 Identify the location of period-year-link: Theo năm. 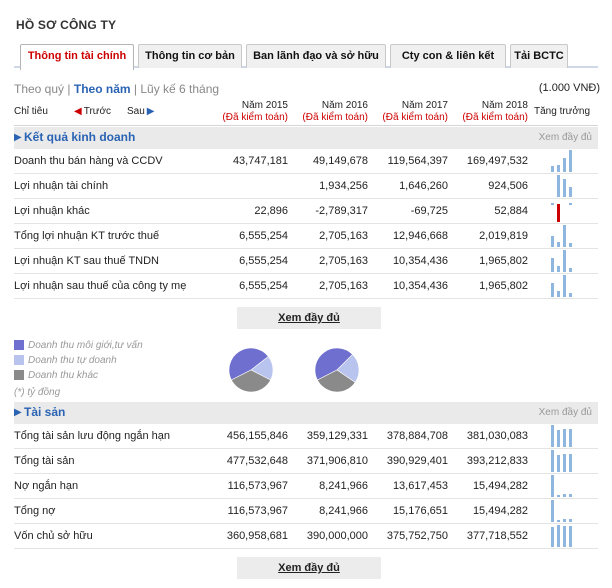
(102, 89).